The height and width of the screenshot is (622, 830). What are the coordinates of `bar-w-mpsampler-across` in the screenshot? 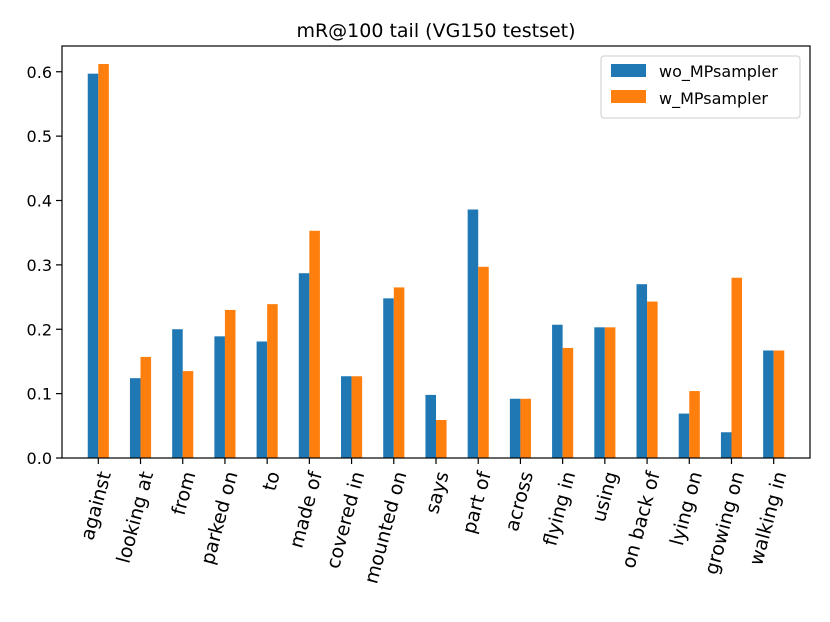 It's located at (525, 428).